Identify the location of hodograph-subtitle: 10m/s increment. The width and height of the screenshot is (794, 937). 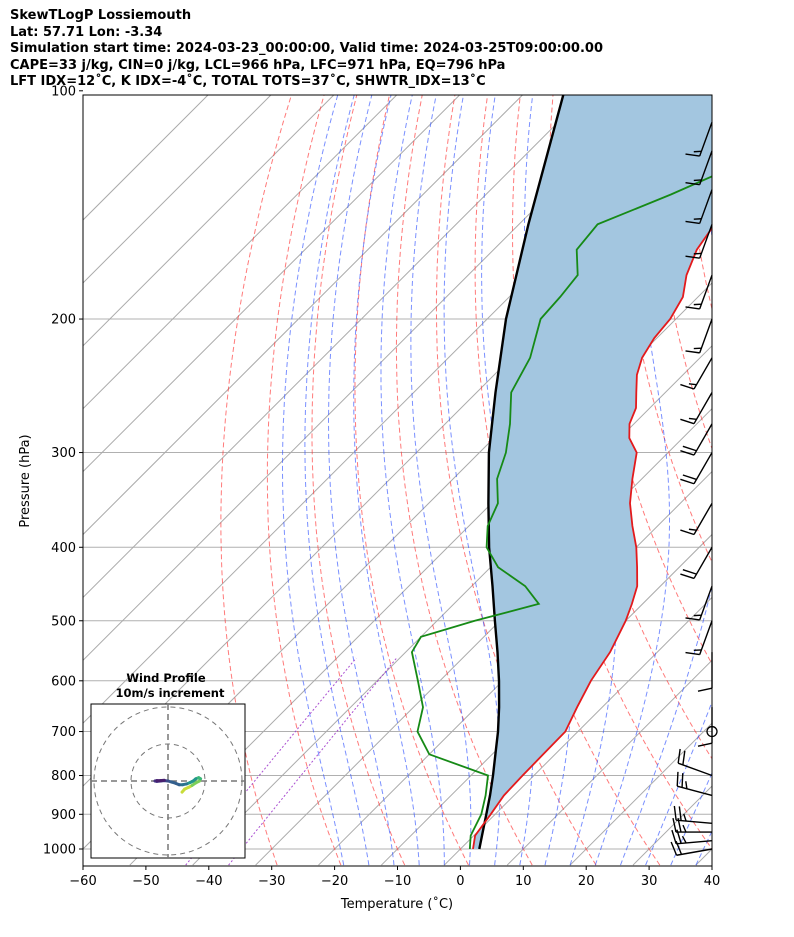
(170, 693).